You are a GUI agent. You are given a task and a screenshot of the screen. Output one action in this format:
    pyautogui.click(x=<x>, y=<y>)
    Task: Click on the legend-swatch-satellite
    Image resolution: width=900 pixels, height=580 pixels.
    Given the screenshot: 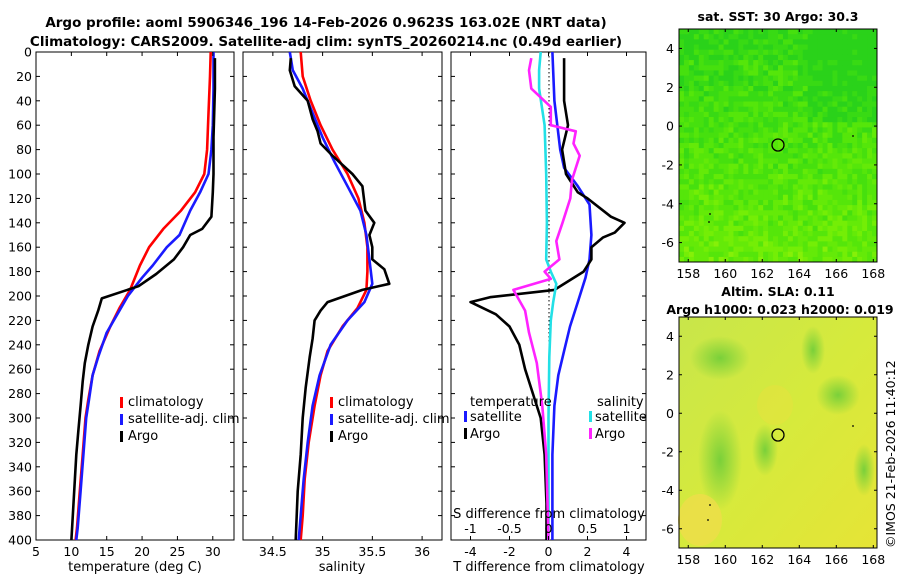 What is the action you would take?
    pyautogui.click(x=121, y=419)
    